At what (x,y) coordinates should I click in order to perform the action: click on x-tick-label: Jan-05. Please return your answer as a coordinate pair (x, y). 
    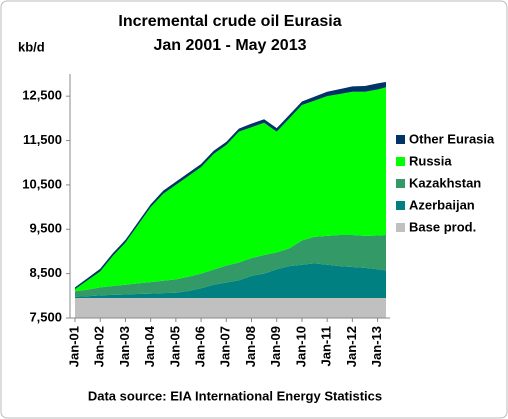
    Looking at the image, I should click on (174, 346).